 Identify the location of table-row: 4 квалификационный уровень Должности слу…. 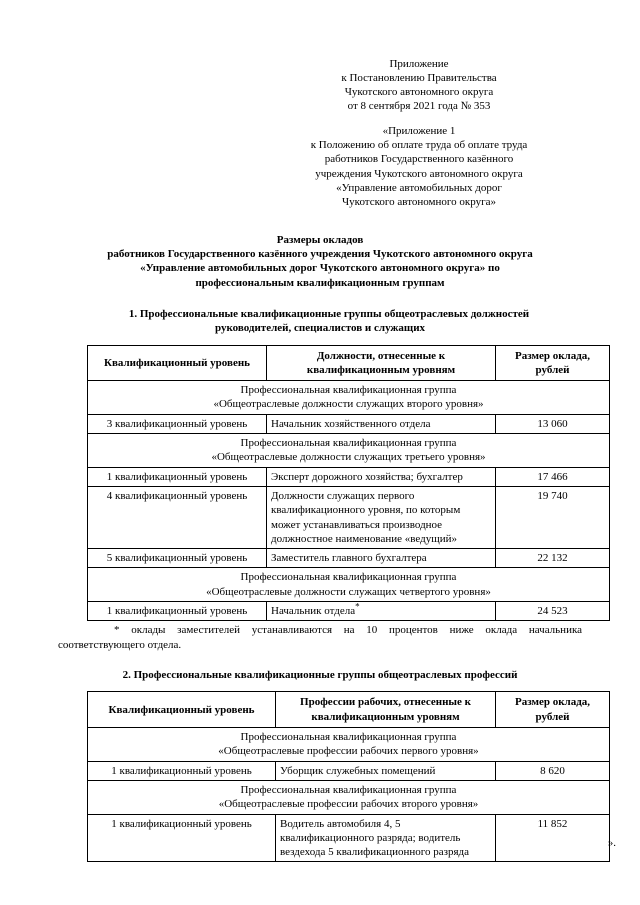
(348, 517).